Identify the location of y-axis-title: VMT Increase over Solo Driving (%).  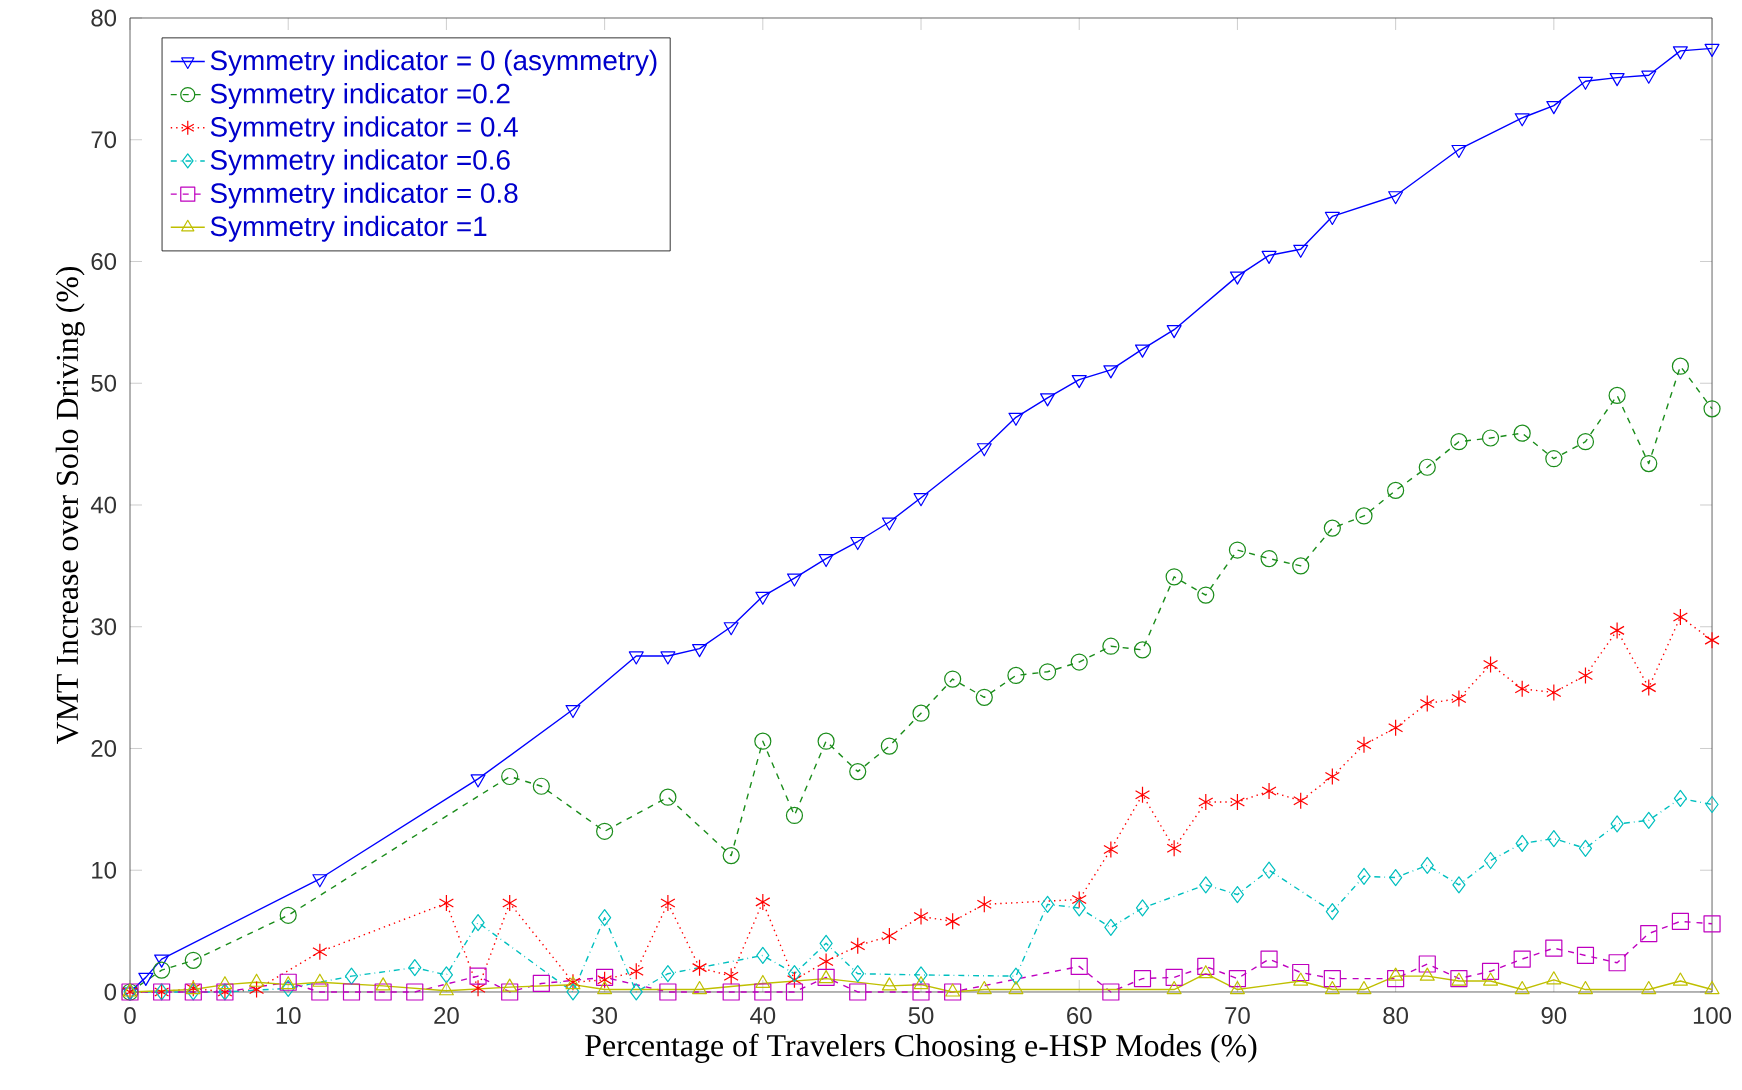
(70, 505).